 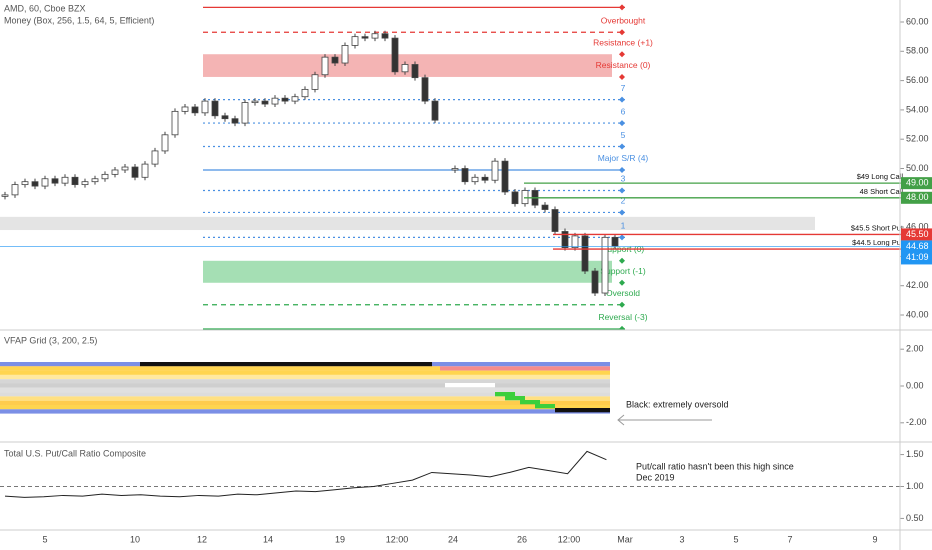 What do you see at coordinates (915, 454) in the screenshot?
I see `y-tick-label: 1.50` at bounding box center [915, 454].